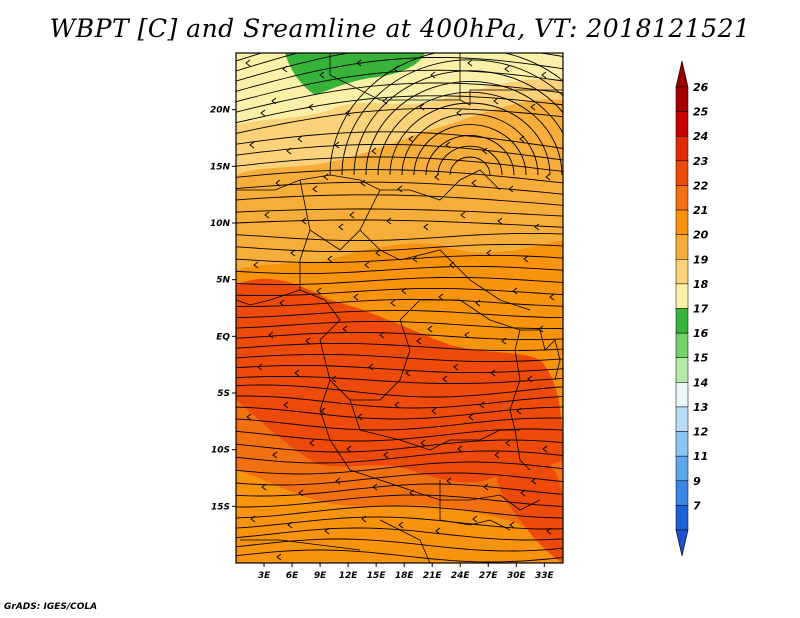  What do you see at coordinates (223, 309) in the screenshot?
I see `latitude-axis: 20N 15N 10N 5N EQ 5S 10S 15S` at bounding box center [223, 309].